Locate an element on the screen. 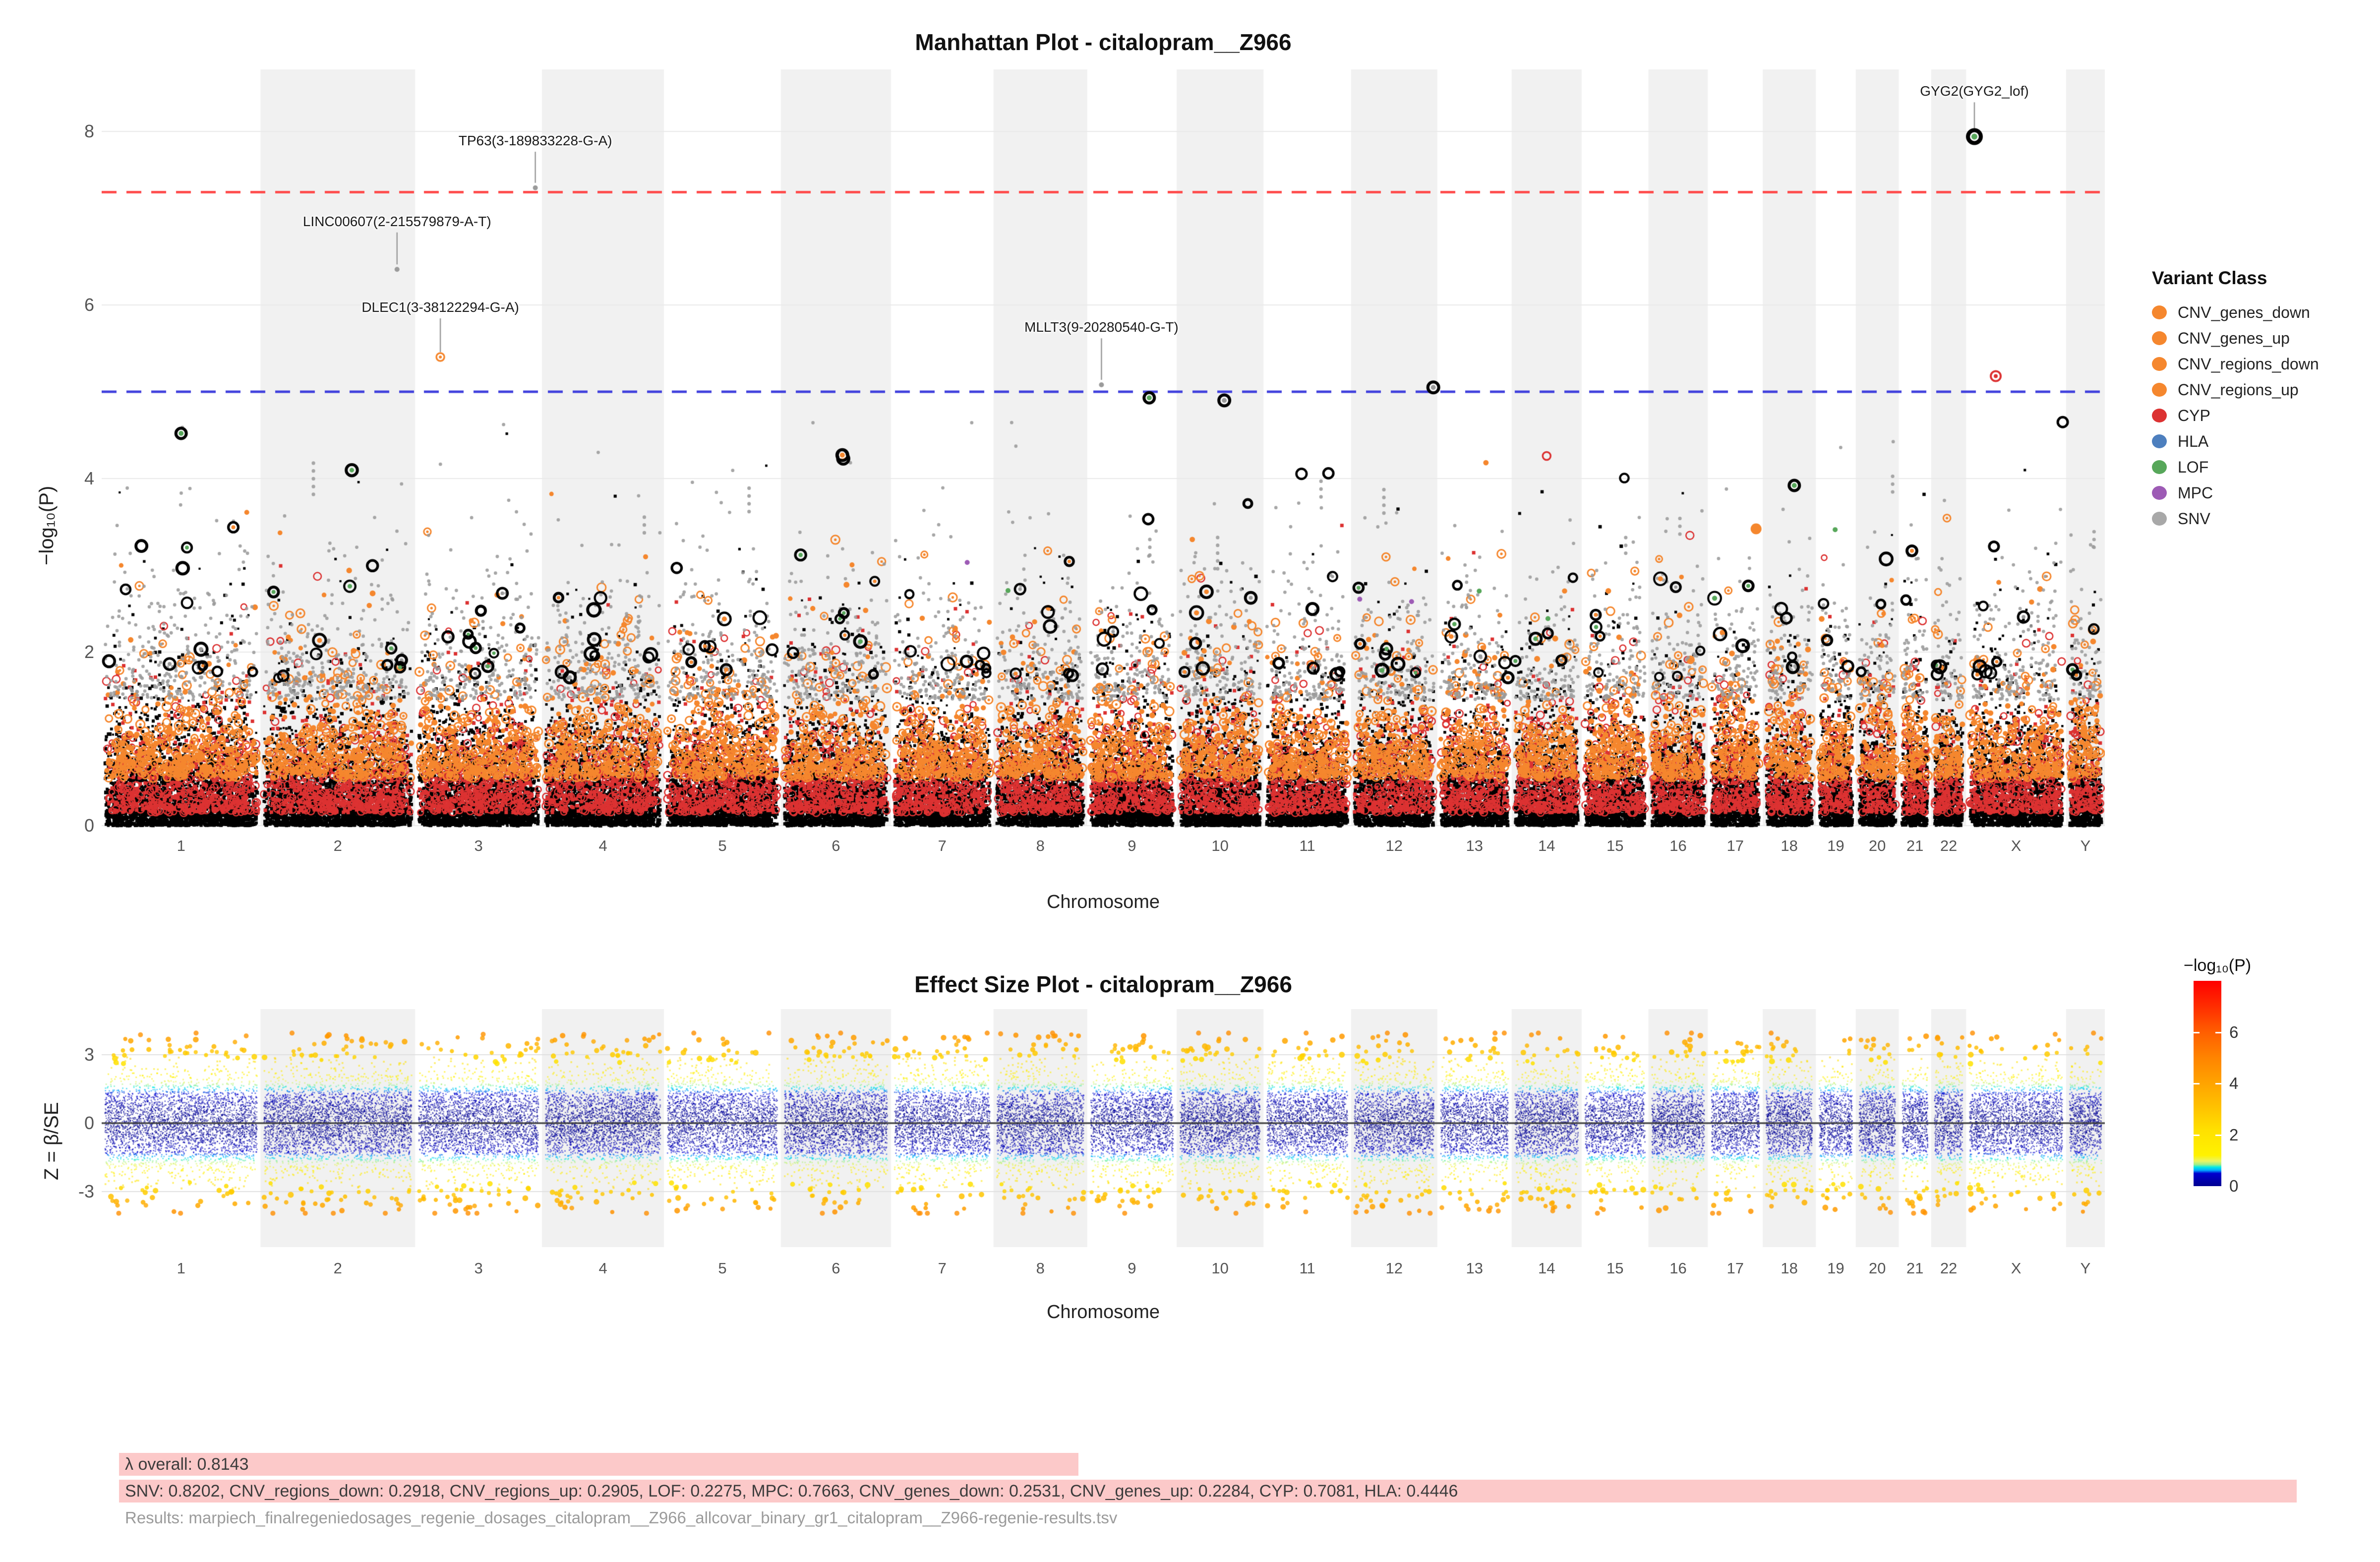 This screenshot has width=2380, height=1562. manhattan-chr-label: 20 is located at coordinates (1877, 845).